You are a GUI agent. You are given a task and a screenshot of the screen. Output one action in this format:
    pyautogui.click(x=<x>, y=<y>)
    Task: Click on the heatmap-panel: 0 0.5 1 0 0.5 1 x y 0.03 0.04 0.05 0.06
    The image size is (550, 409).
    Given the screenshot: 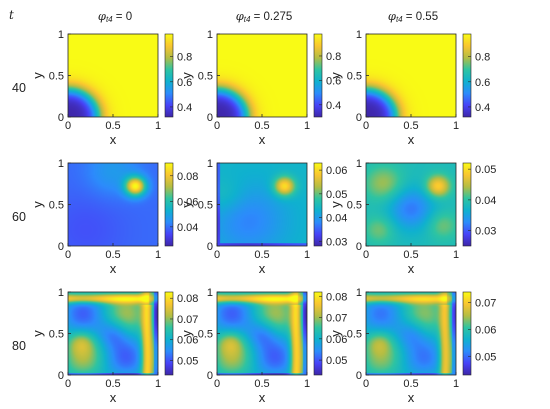 What is the action you would take?
    pyautogui.click(x=263, y=217)
    